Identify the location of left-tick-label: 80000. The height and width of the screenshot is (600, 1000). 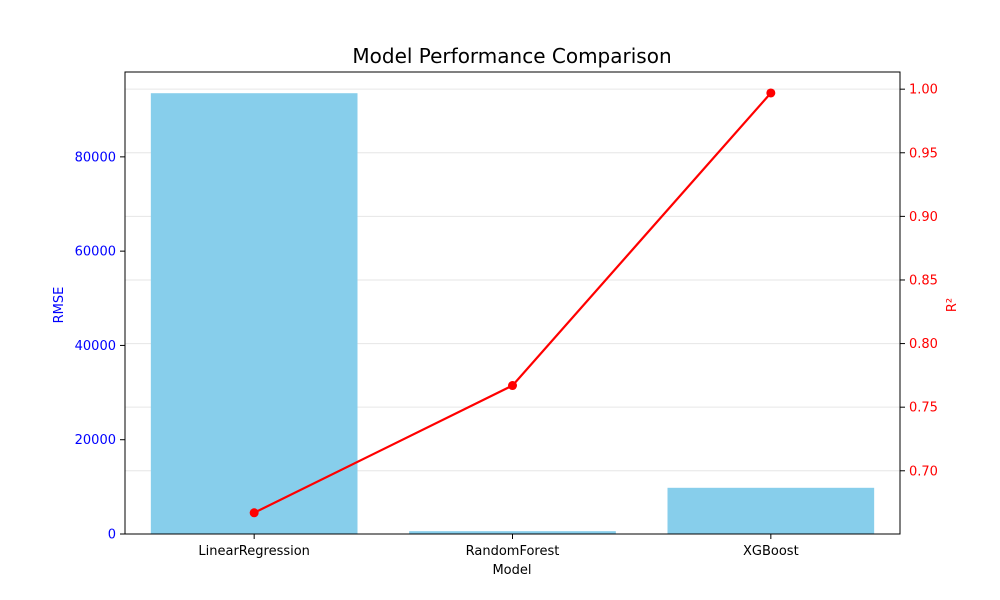
(95, 157).